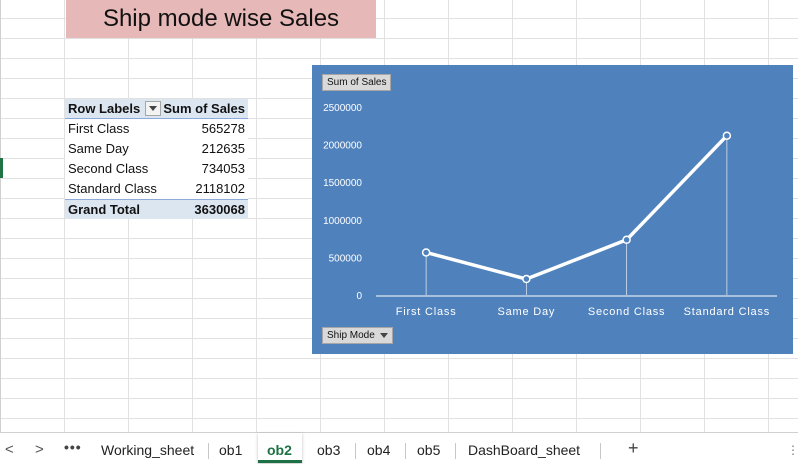 The height and width of the screenshot is (464, 798). I want to click on sum-of-sales-field-button: Sum of Sales, so click(357, 82).